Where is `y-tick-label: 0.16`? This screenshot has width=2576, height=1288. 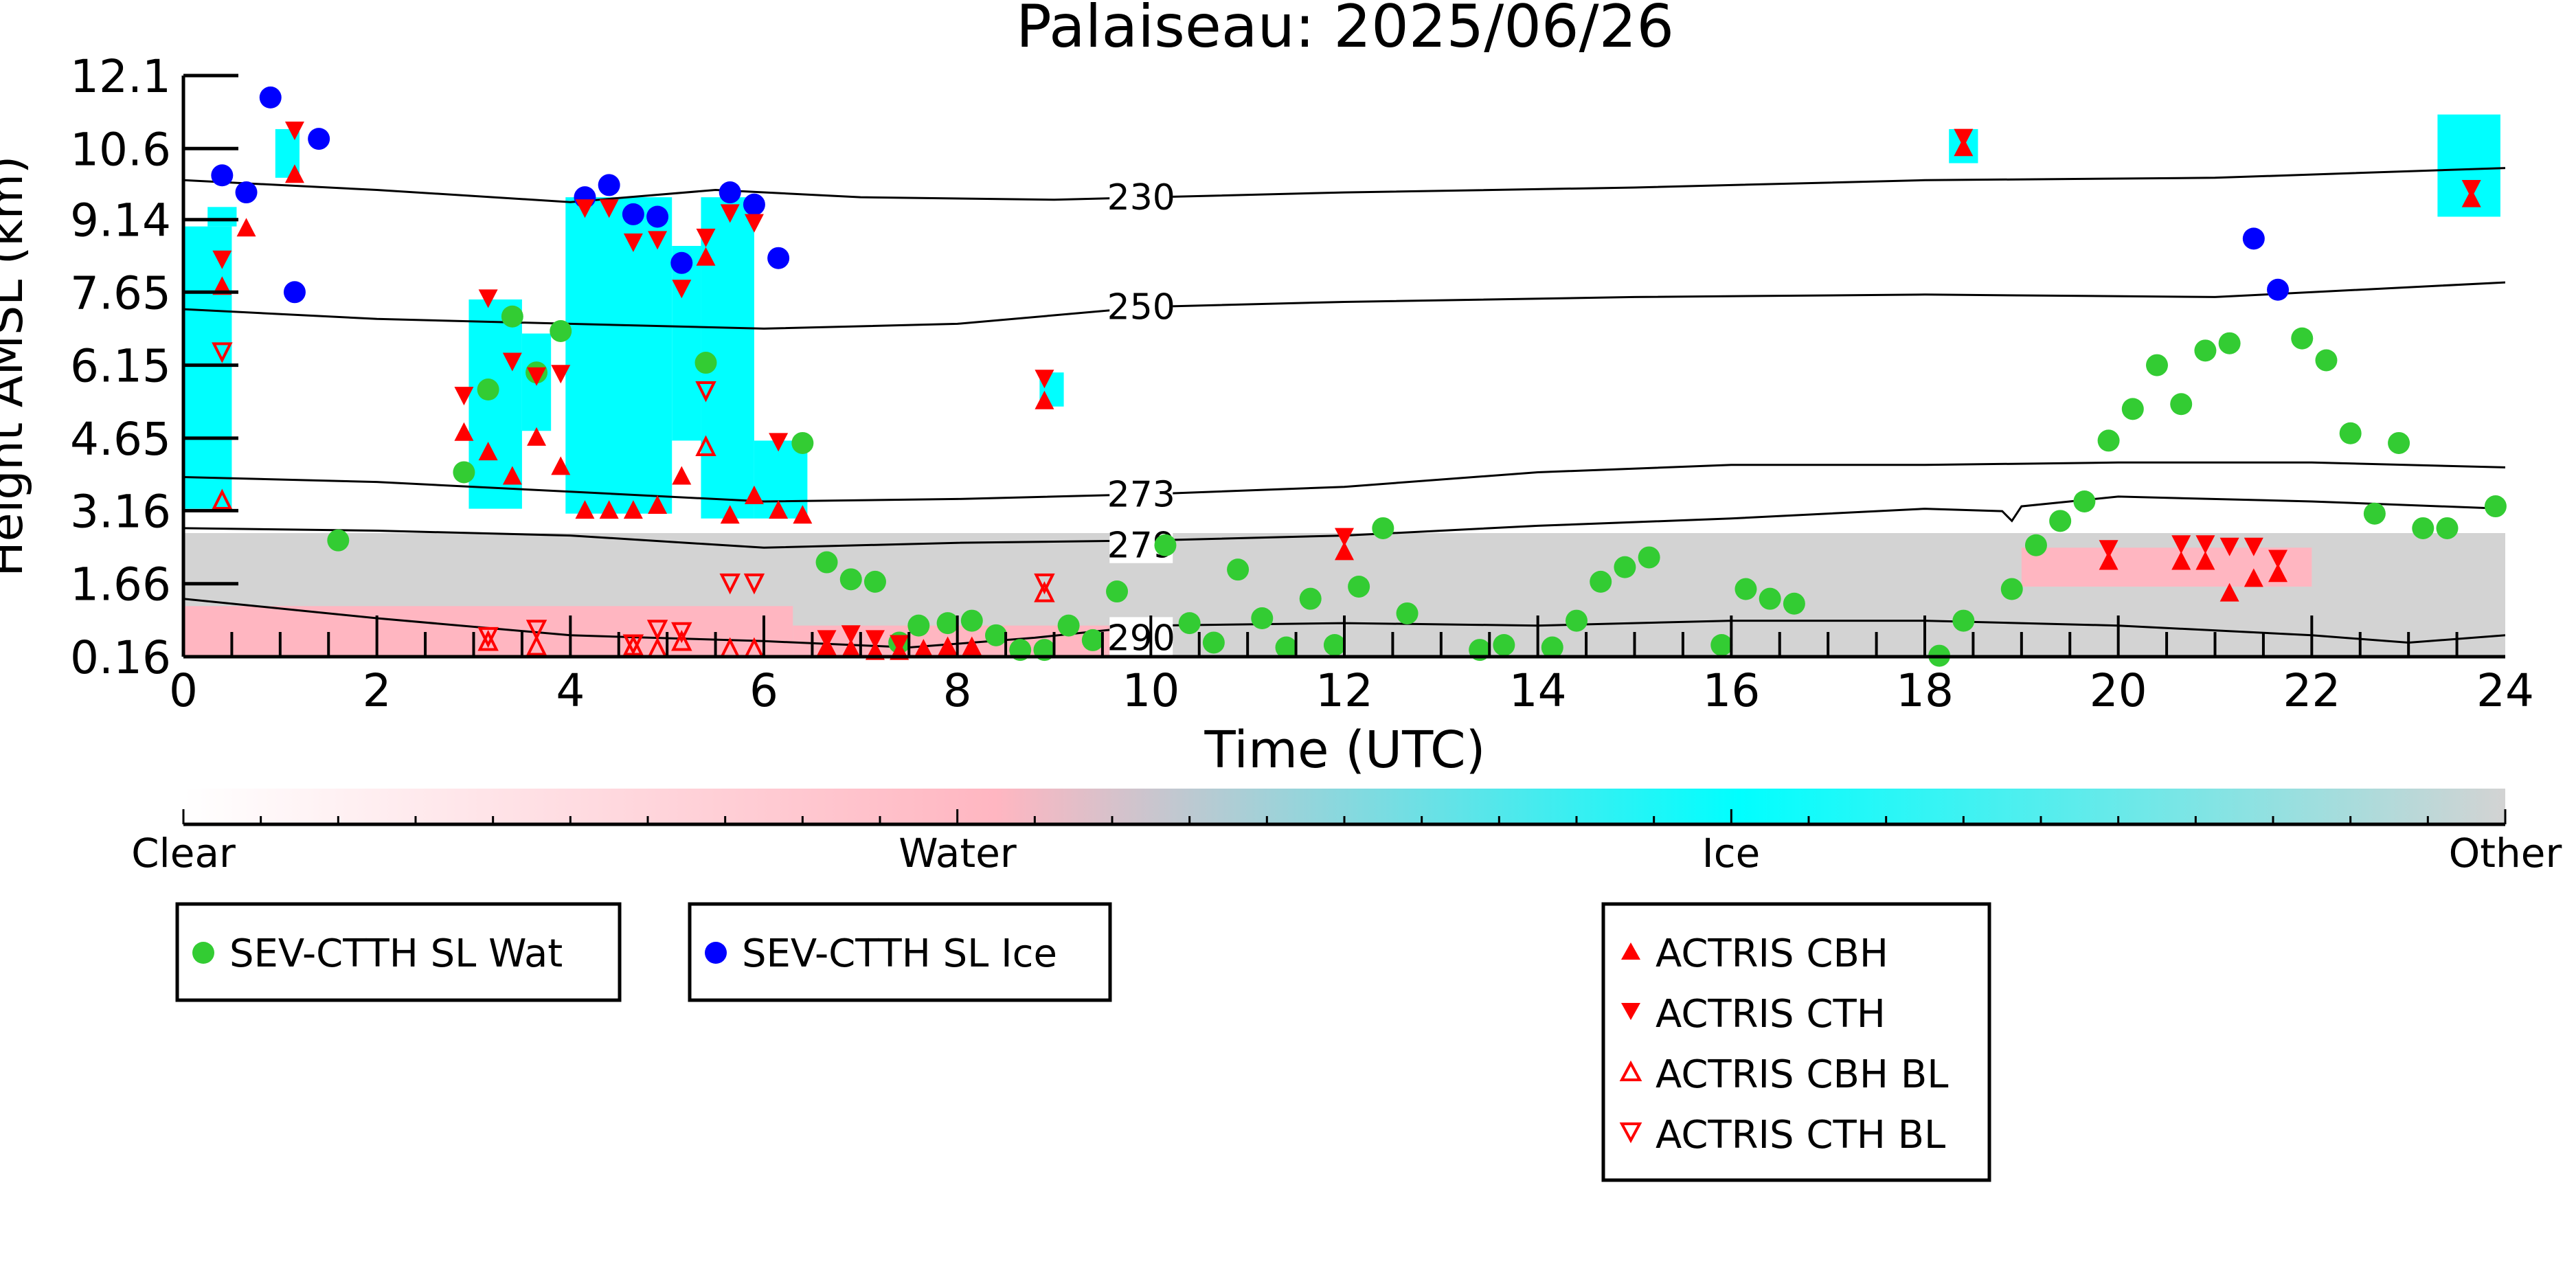 y-tick-label: 0.16 is located at coordinates (120, 657).